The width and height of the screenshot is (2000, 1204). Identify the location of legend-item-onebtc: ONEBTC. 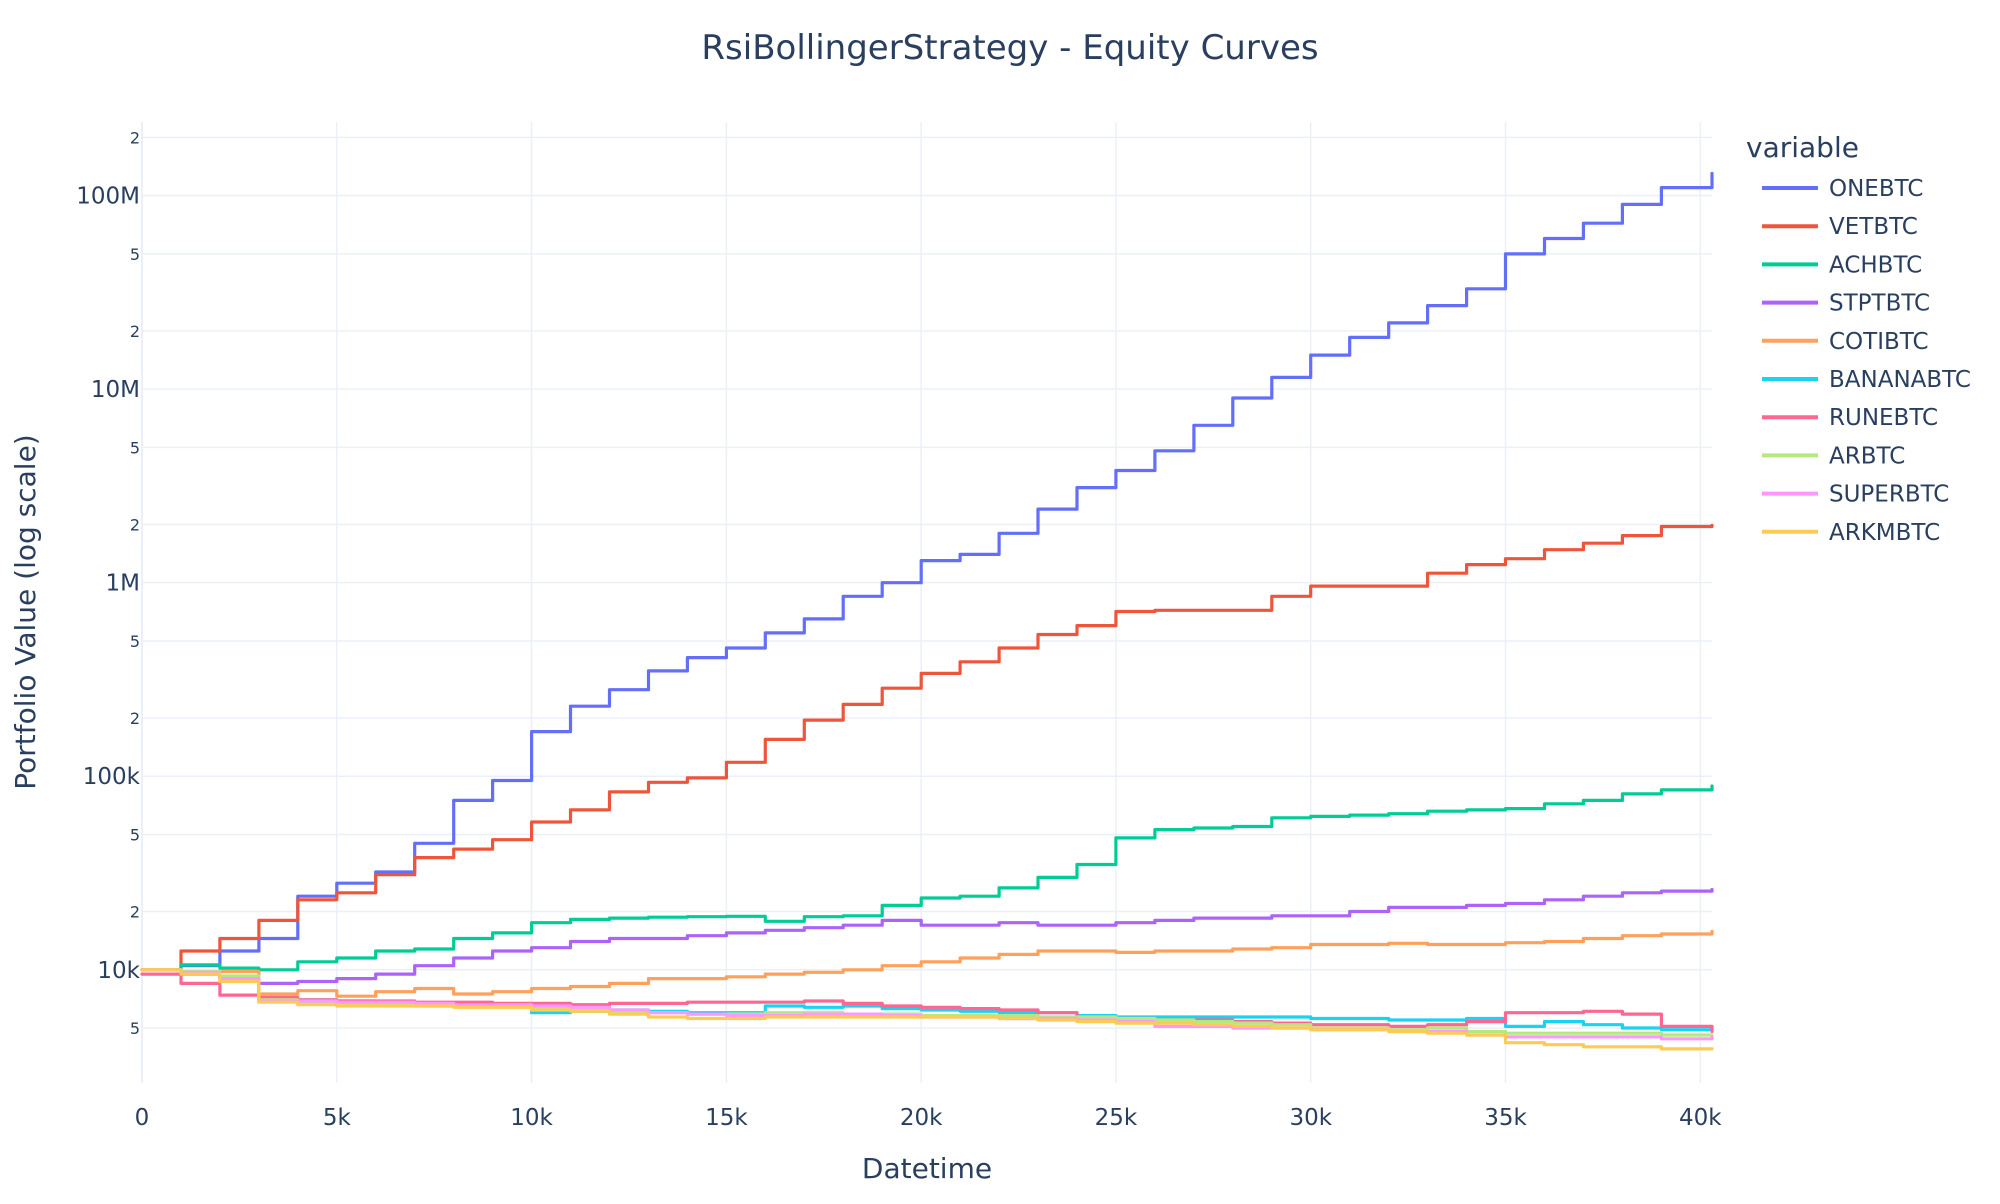
(1842, 189).